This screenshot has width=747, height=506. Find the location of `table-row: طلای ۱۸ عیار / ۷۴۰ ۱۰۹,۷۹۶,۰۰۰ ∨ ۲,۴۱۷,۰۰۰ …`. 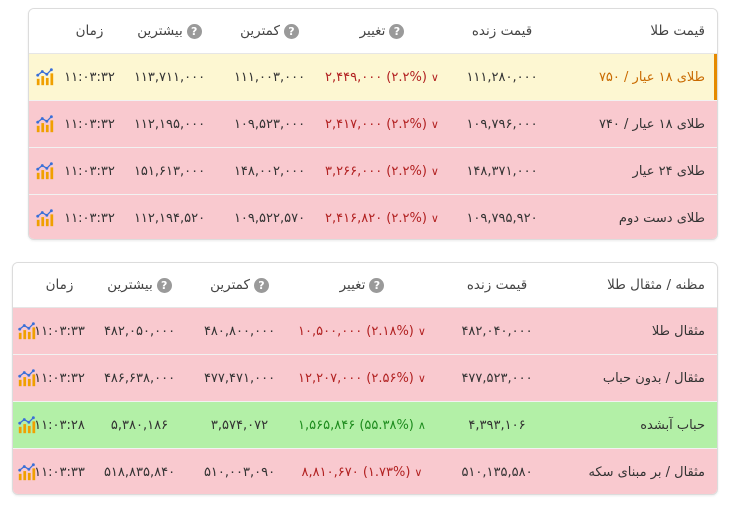

table-row: طلای ۱۸ عیار / ۷۴۰ ۱۰۹,۷۹۶,۰۰۰ ∨ ۲,۴۱۷,۰۰۰ … is located at coordinates (373, 124).